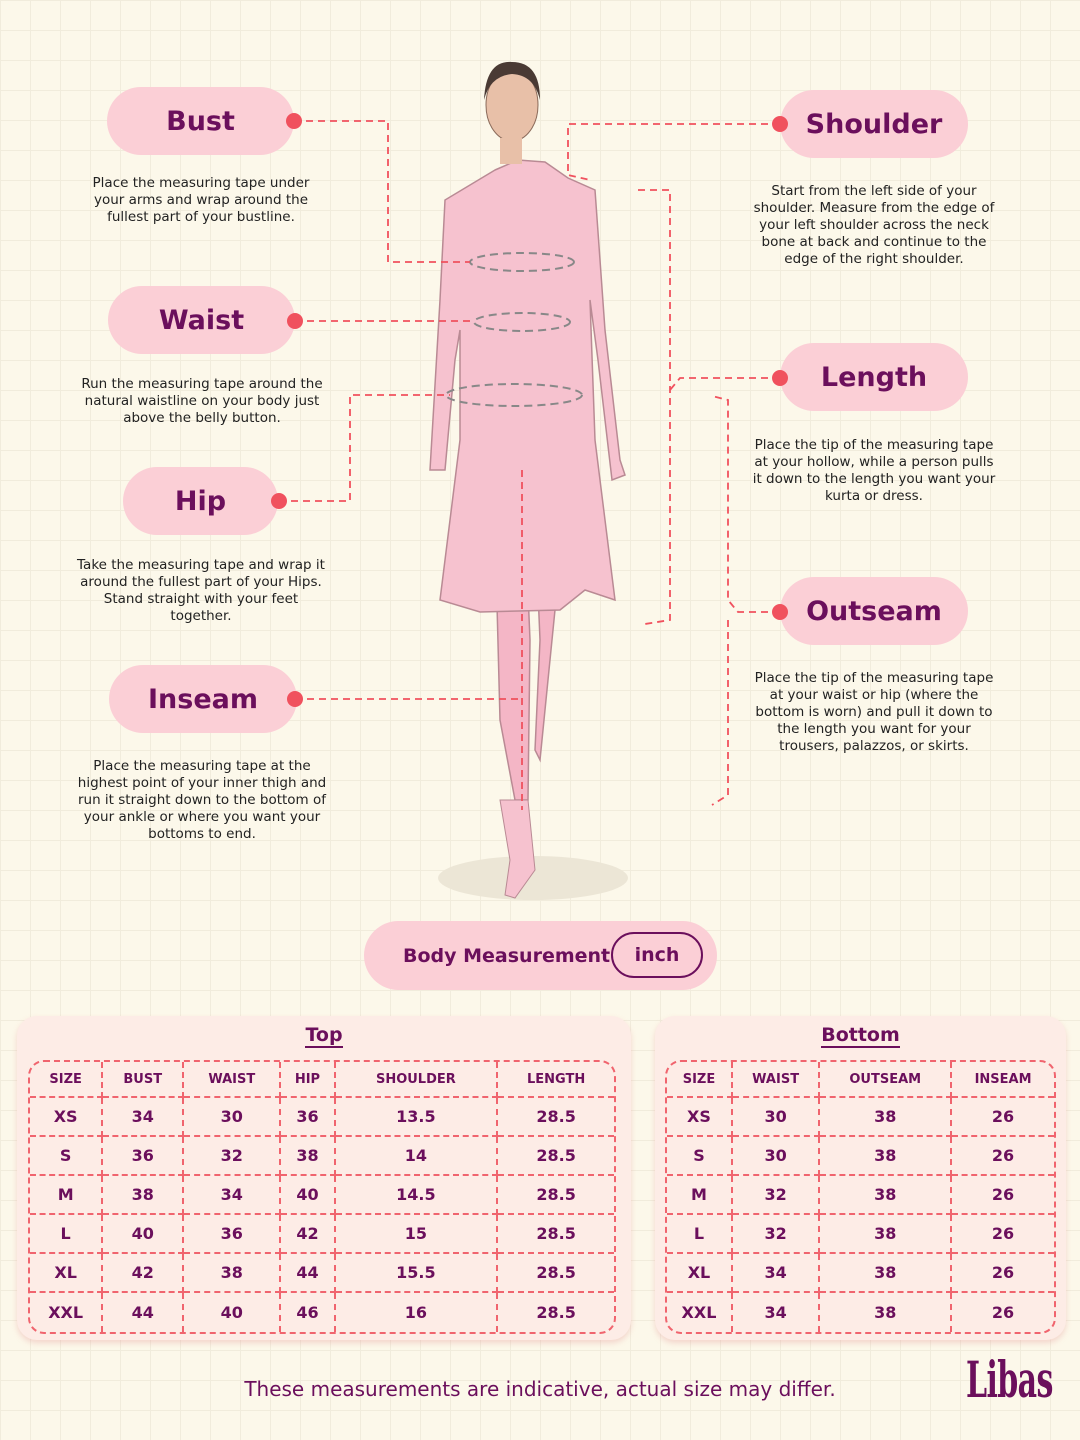 The image size is (1080, 1440). I want to click on column-header: HIP, so click(308, 1080).